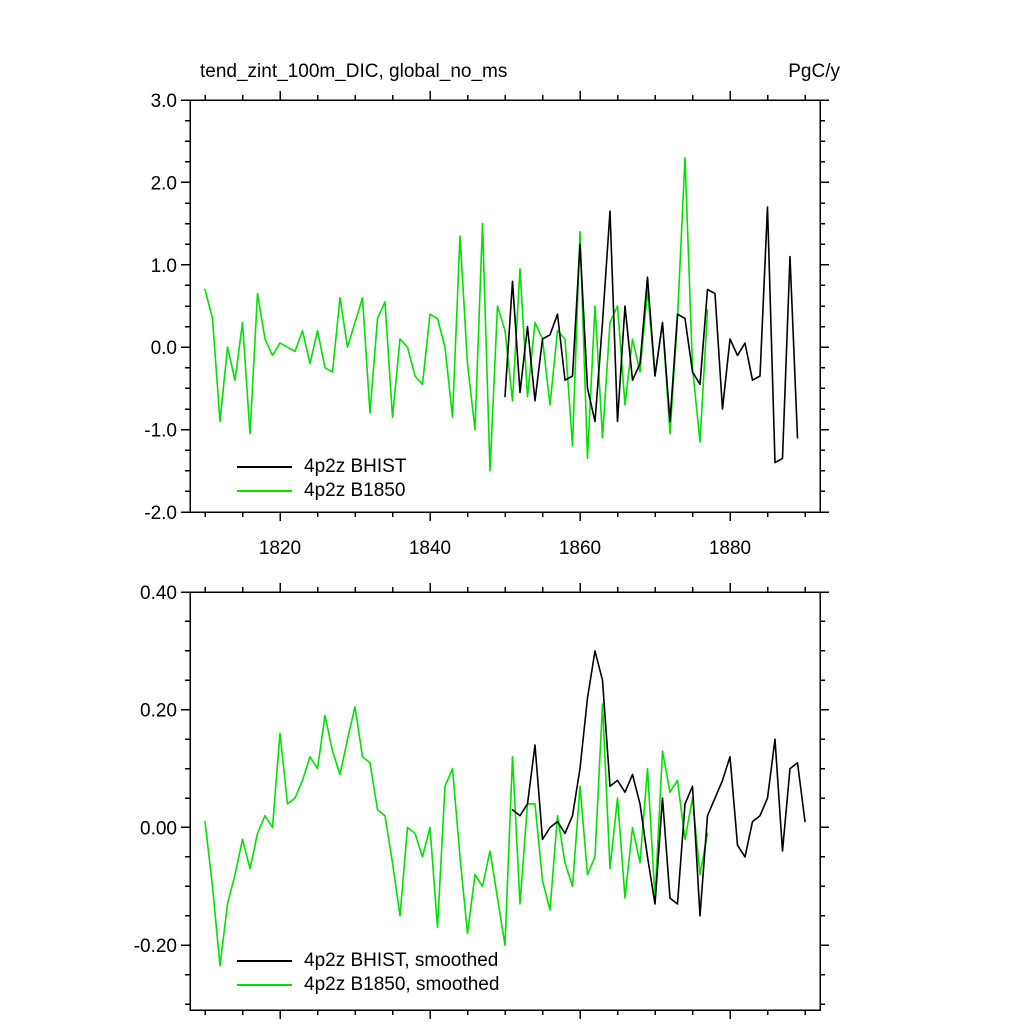 The height and width of the screenshot is (1024, 1024). I want to click on y-tick-label: 0.40, so click(158, 593).